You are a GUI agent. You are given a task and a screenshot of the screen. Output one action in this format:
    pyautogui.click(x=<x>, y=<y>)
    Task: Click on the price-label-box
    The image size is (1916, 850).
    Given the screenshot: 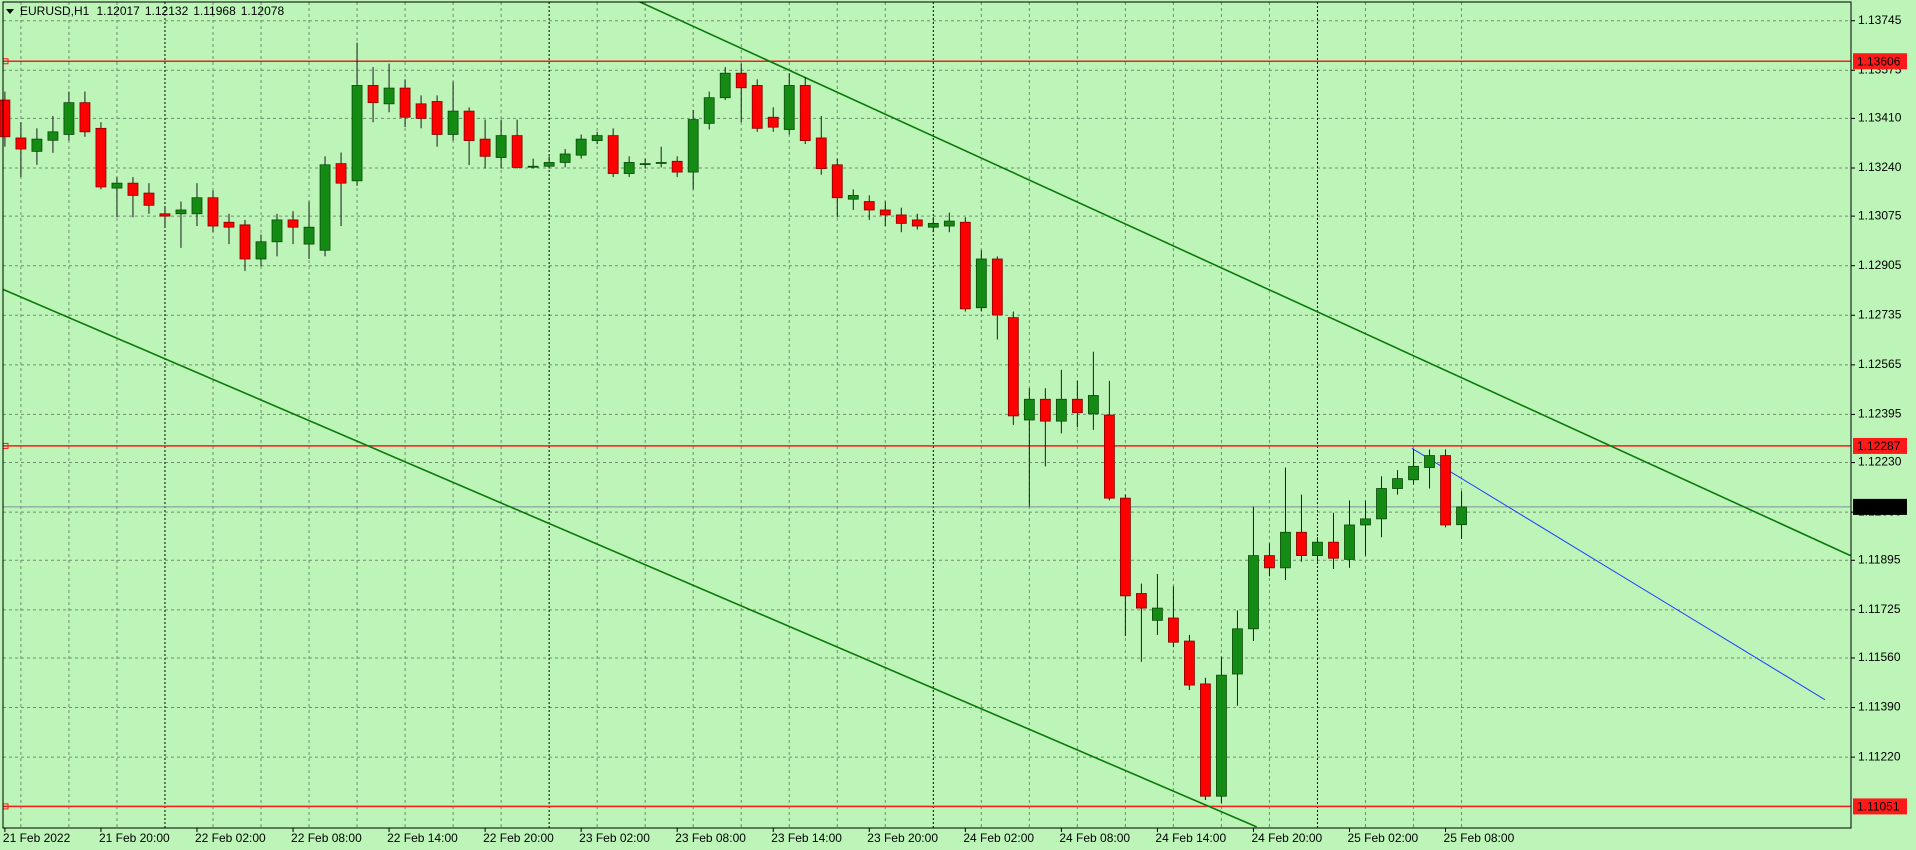 What is the action you would take?
    pyautogui.click(x=1880, y=506)
    